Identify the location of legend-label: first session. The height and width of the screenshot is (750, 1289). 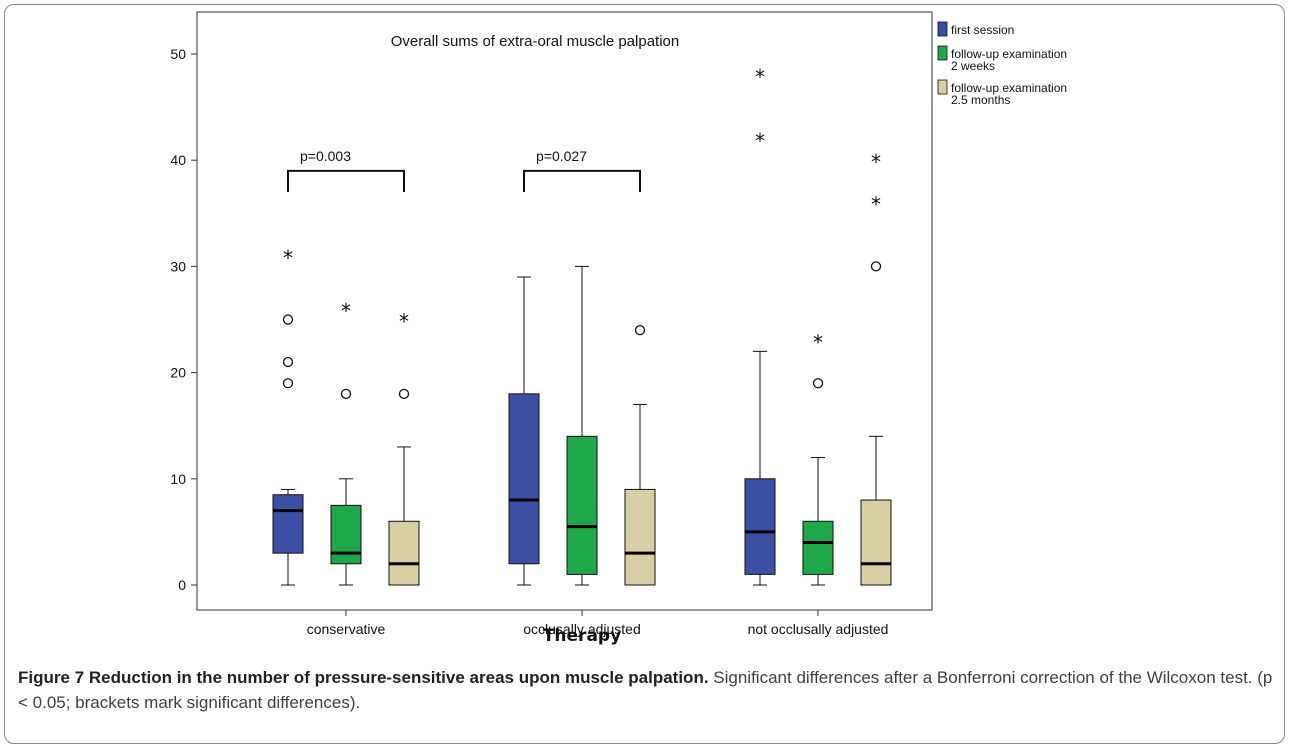
(982, 30).